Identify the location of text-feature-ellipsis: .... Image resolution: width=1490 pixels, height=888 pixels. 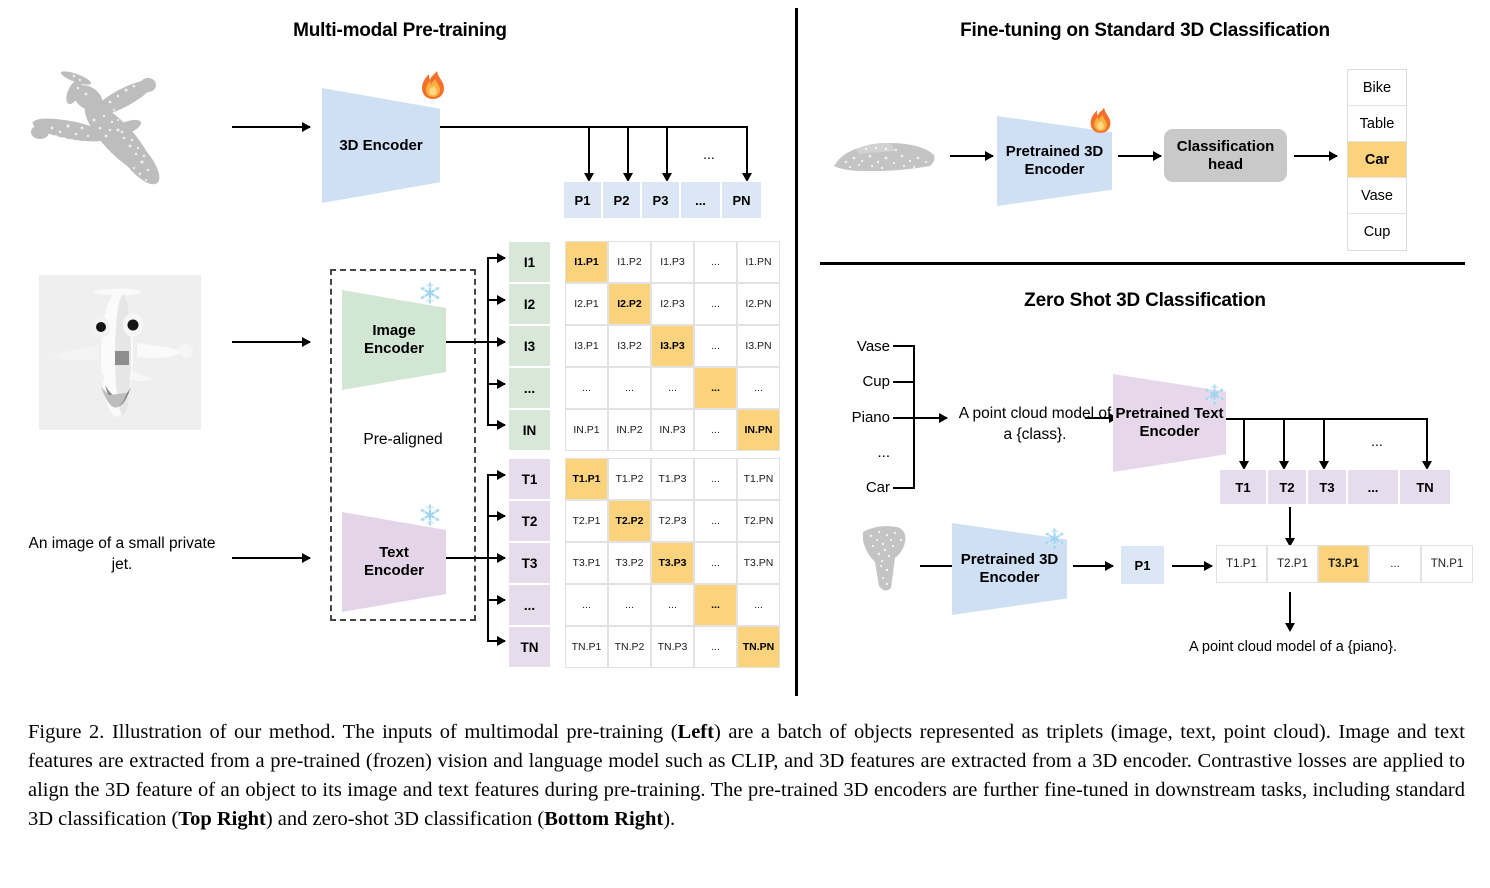
(1377, 441).